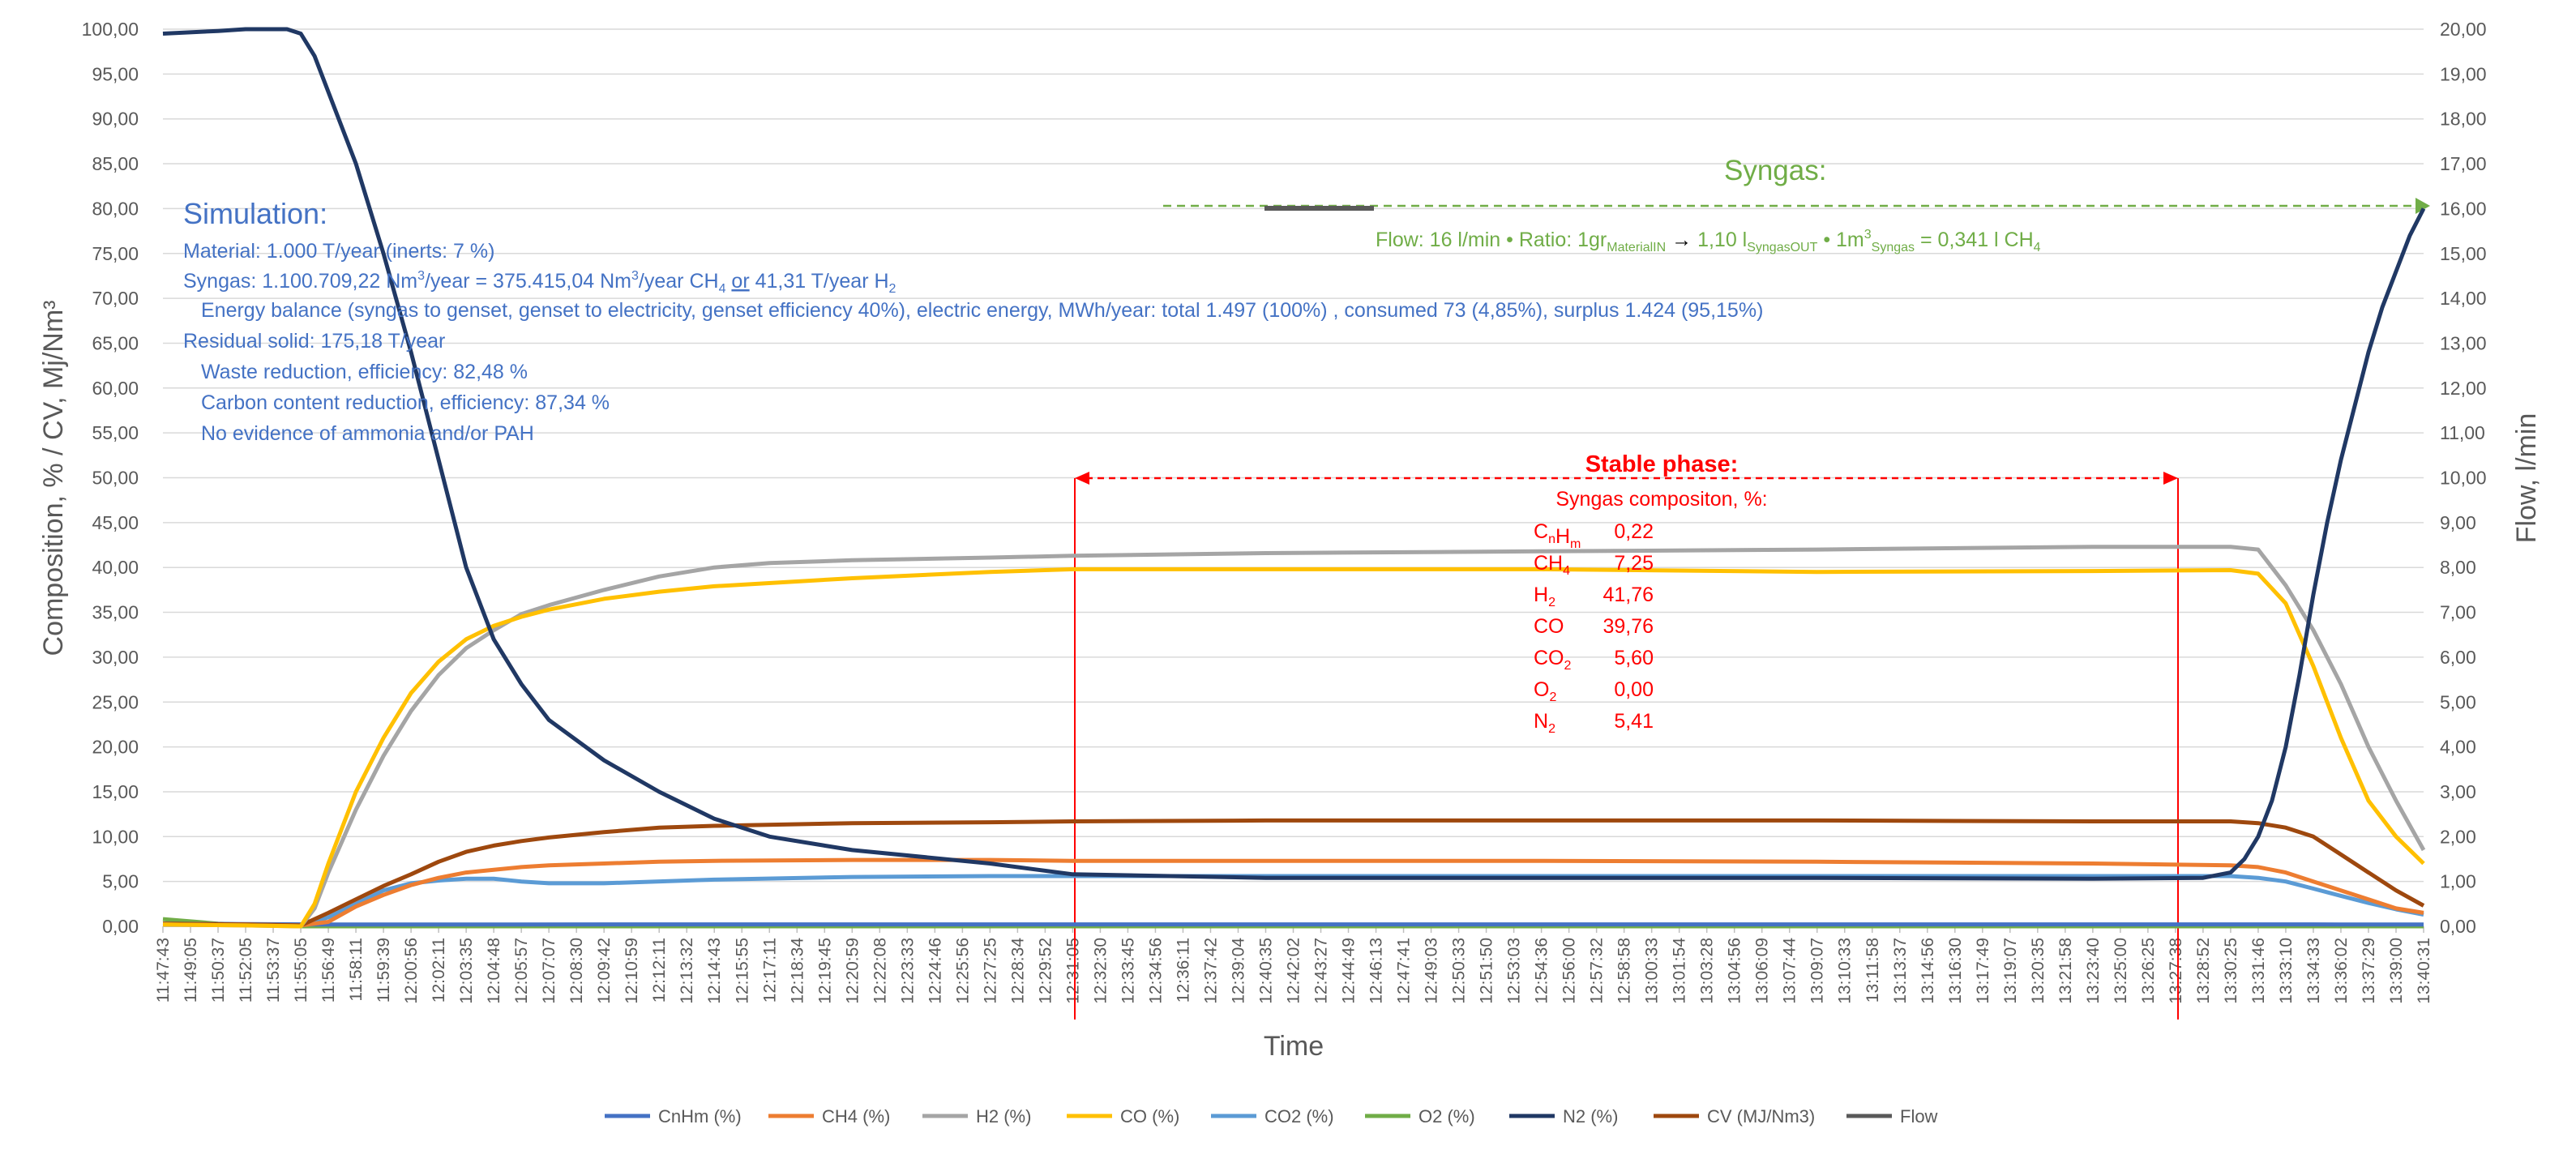 The width and height of the screenshot is (2576, 1150). I want to click on stable-row-value: 0,22, so click(1634, 531).